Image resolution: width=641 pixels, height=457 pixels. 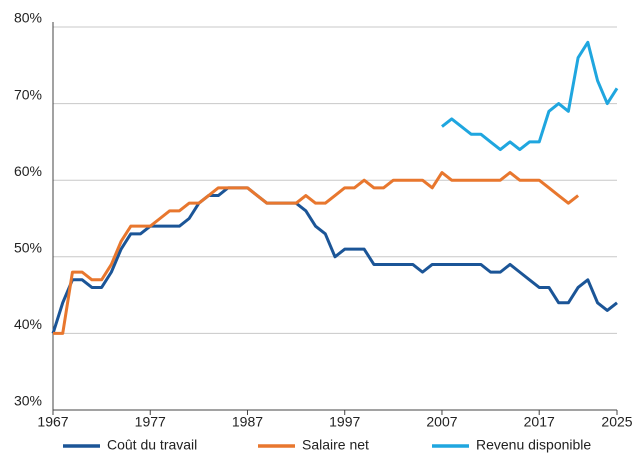 What do you see at coordinates (28, 248) in the screenshot?
I see `y-tick-label: 50%` at bounding box center [28, 248].